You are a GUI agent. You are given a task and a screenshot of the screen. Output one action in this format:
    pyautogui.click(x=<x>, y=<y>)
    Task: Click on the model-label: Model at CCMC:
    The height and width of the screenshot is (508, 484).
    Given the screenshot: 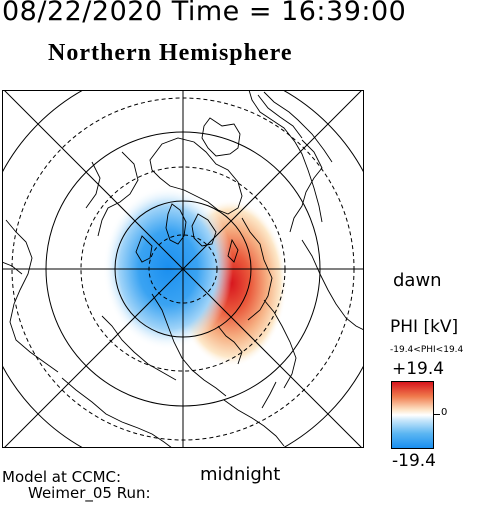 What is the action you would take?
    pyautogui.click(x=62, y=477)
    